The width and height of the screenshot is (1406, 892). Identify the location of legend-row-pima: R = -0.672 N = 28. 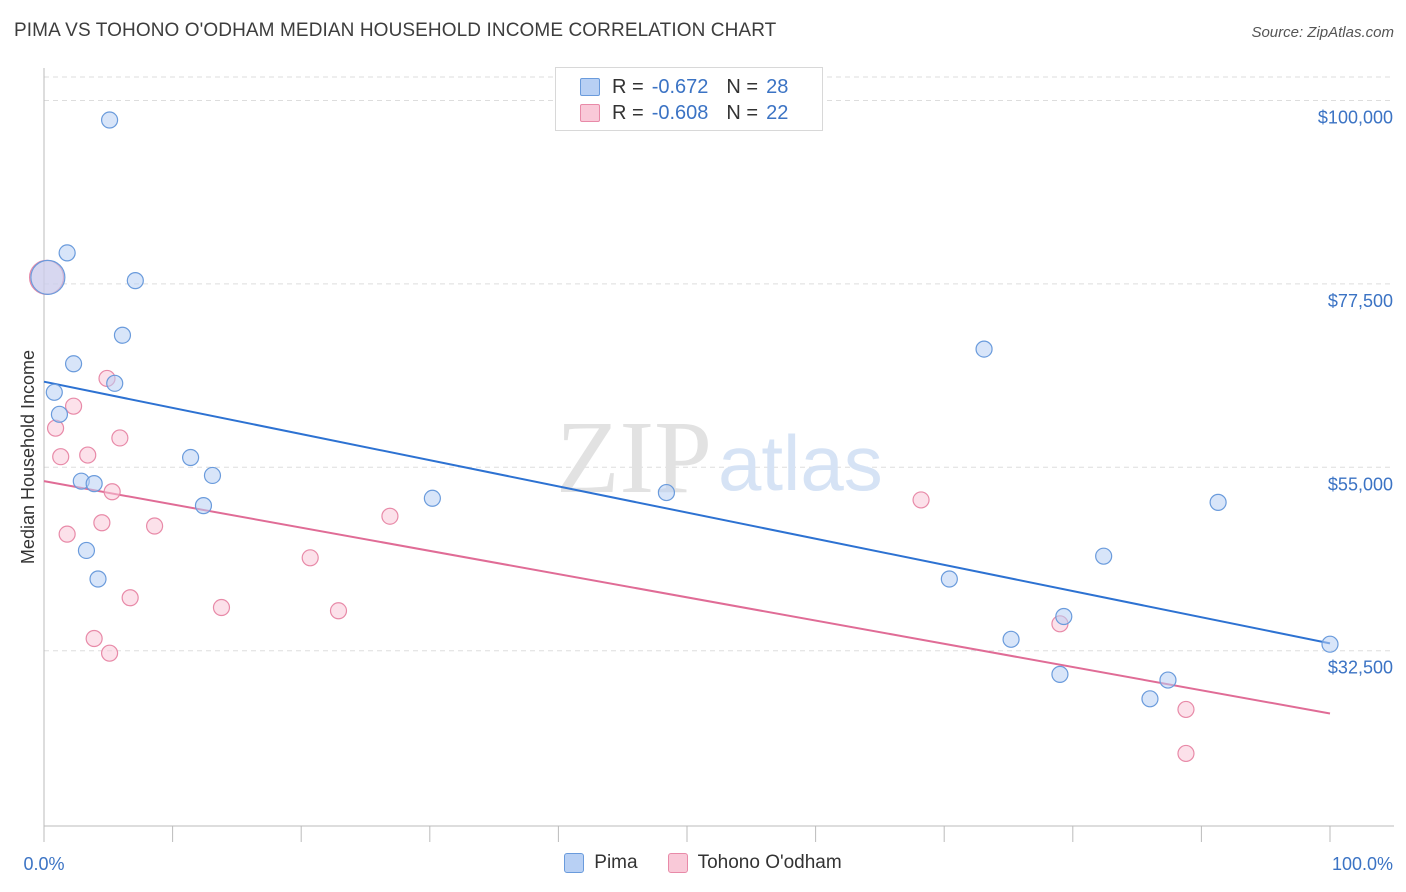
(684, 87).